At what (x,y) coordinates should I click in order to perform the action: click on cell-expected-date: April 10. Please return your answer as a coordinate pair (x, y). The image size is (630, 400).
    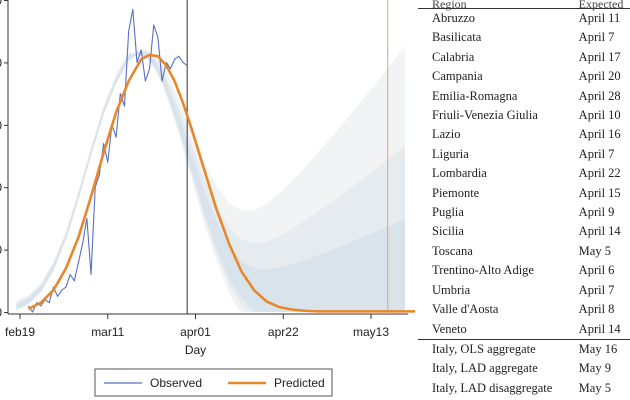
    Looking at the image, I should click on (599, 115).